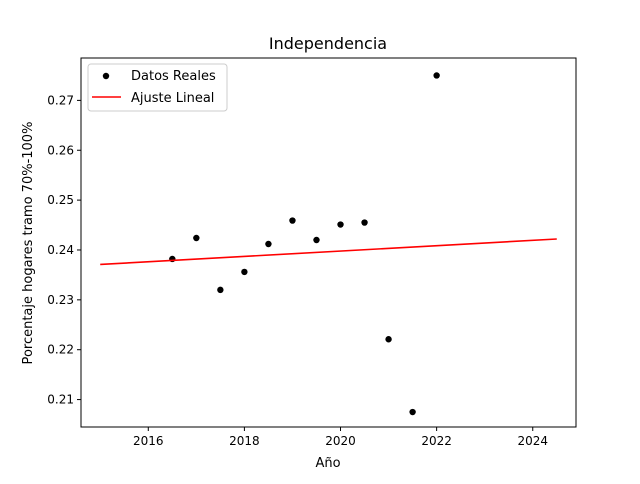  I want to click on x-tick-label: 2024, so click(532, 441).